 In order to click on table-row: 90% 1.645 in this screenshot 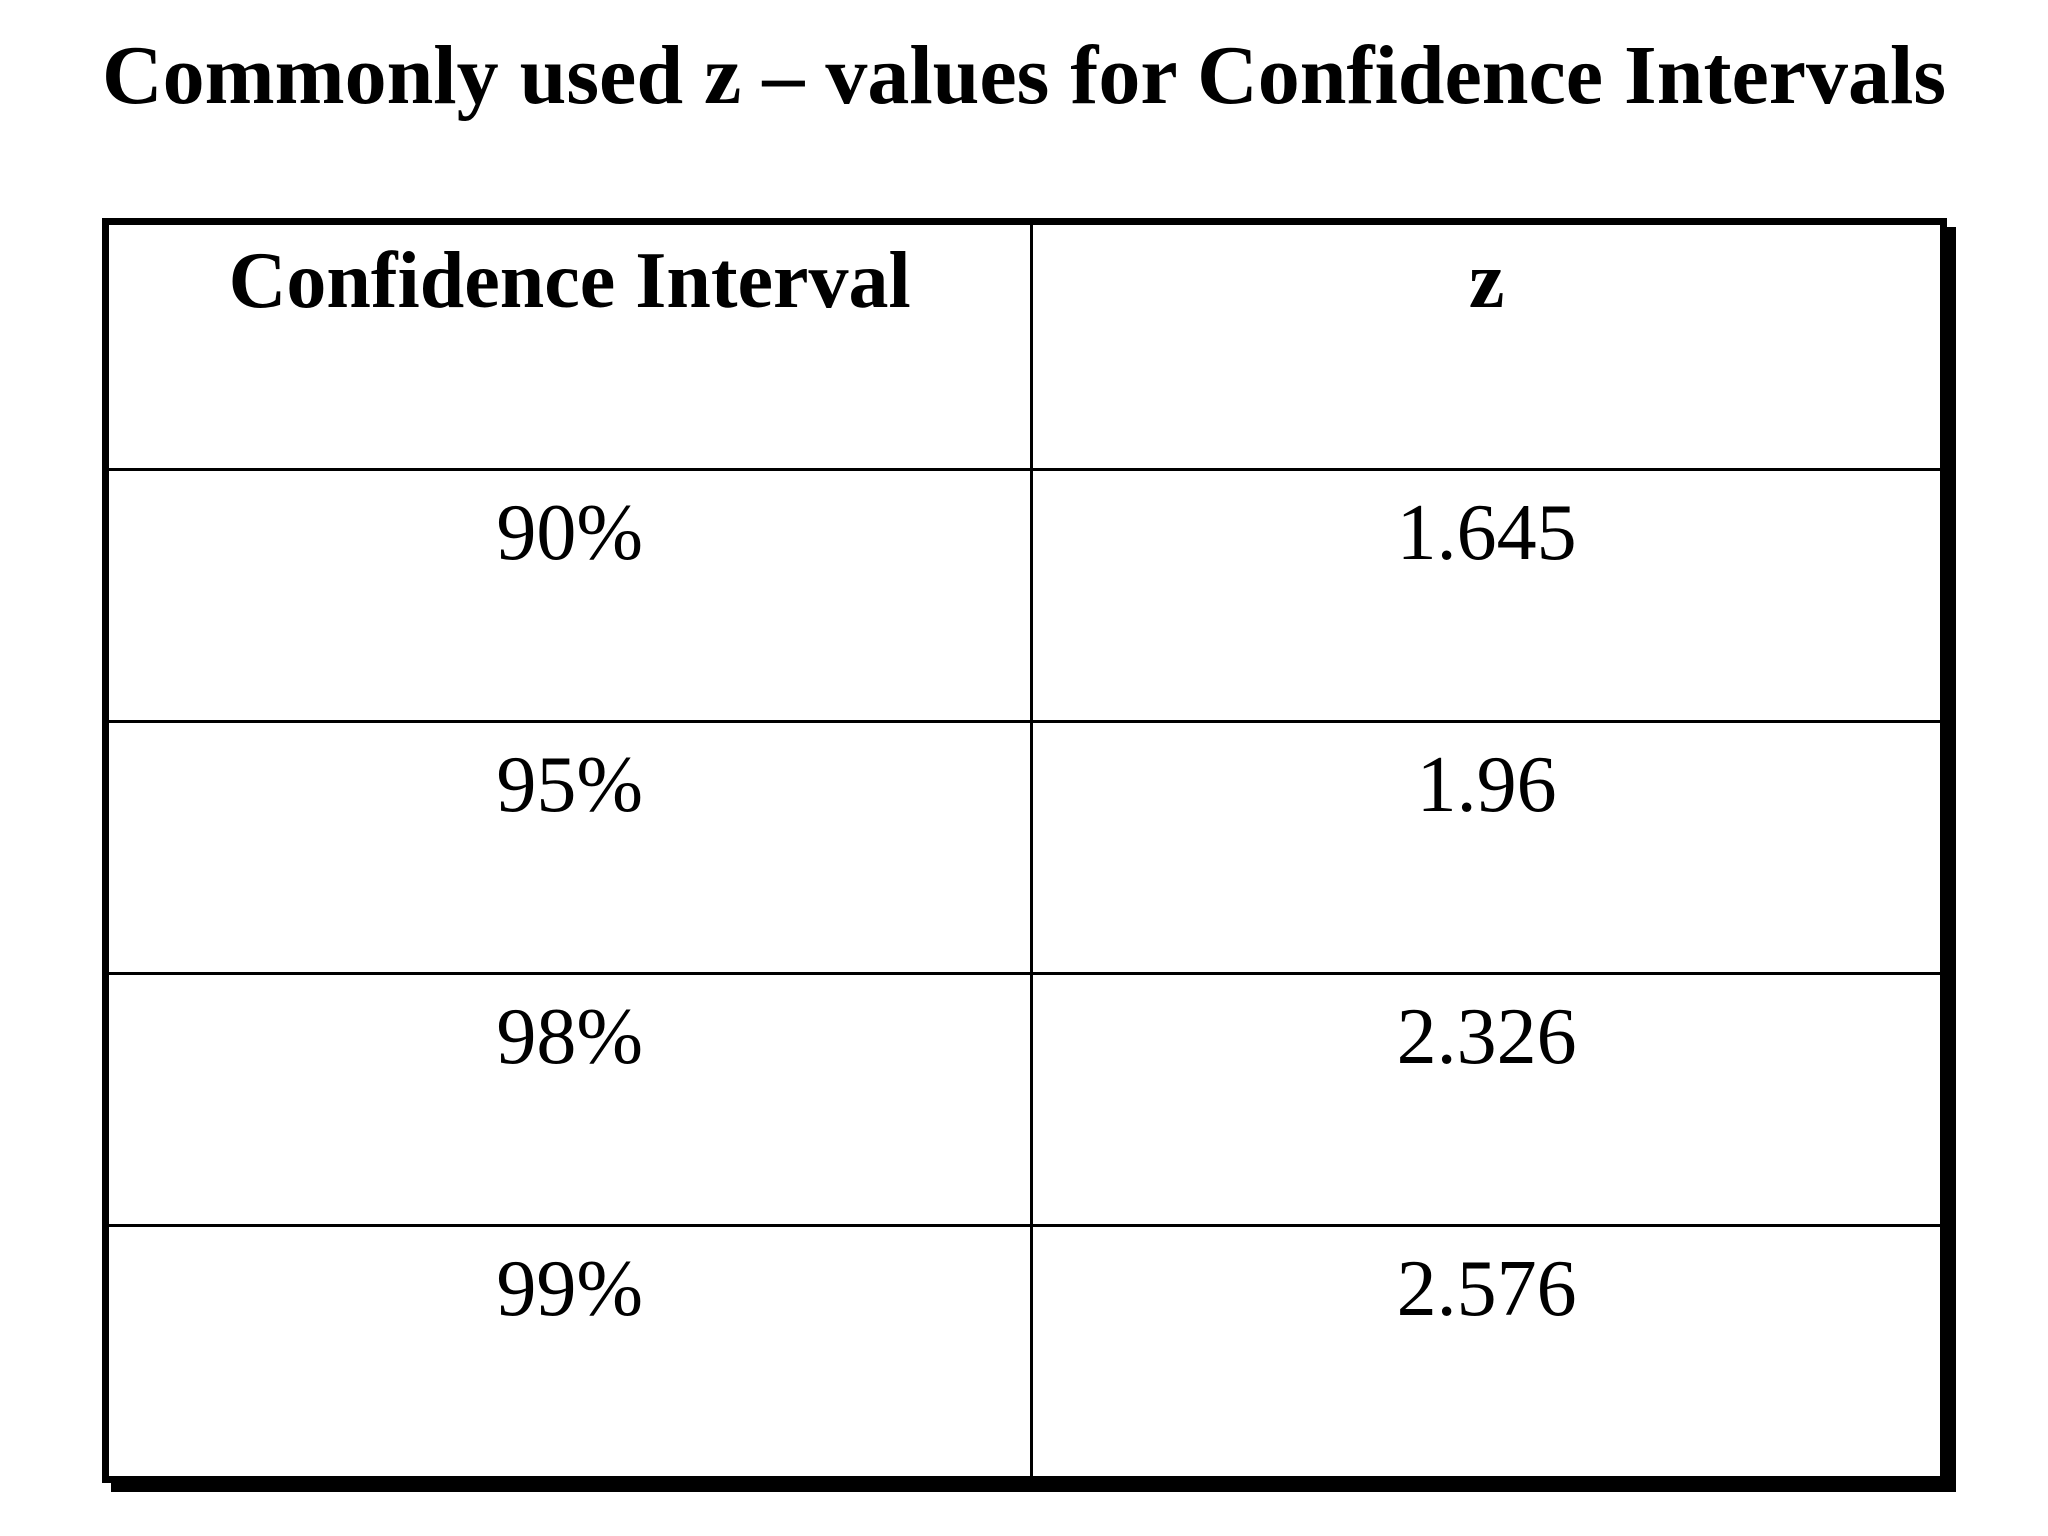, I will do `click(1024, 595)`.